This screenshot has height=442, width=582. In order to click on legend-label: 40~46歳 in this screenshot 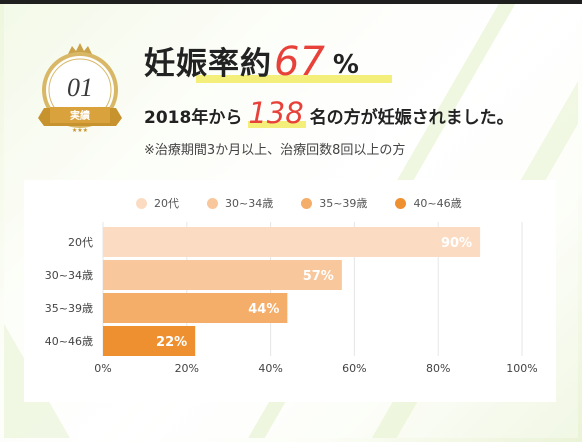, I will do `click(437, 203)`.